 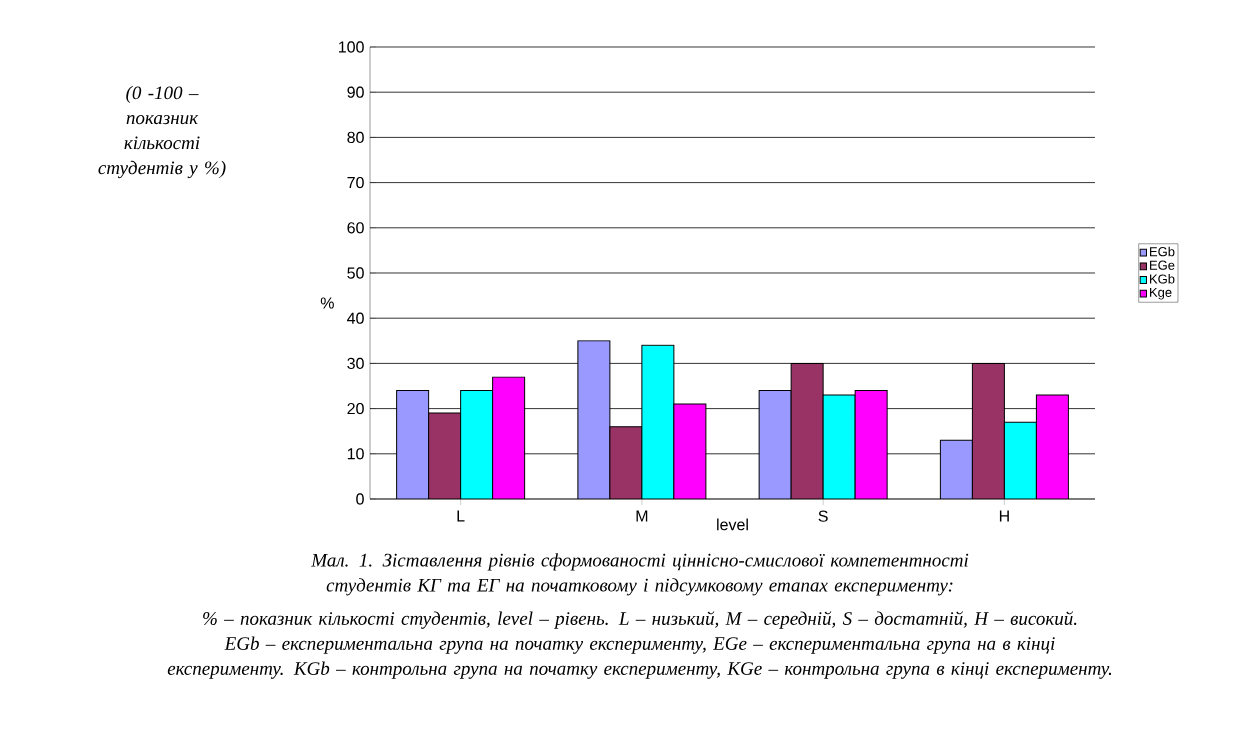 What do you see at coordinates (639, 645) in the screenshot?
I see `text: % – показник кількості студентів, level – рівень. L – низький, M – середній, S – достатній, H – високий. EGb – експериментальна група на початку експерименту, EGe – експериментальна група на в кінці експерименту. KGb – контрольна група на початку експерименту, KGe – контрольна група в кінці експерименту.` at bounding box center [639, 645].